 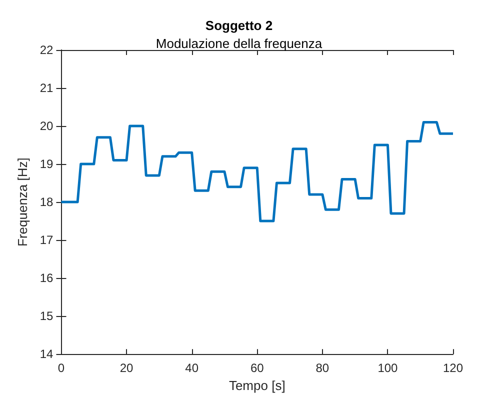 I want to click on x-tick-label: 20, so click(x=127, y=368).